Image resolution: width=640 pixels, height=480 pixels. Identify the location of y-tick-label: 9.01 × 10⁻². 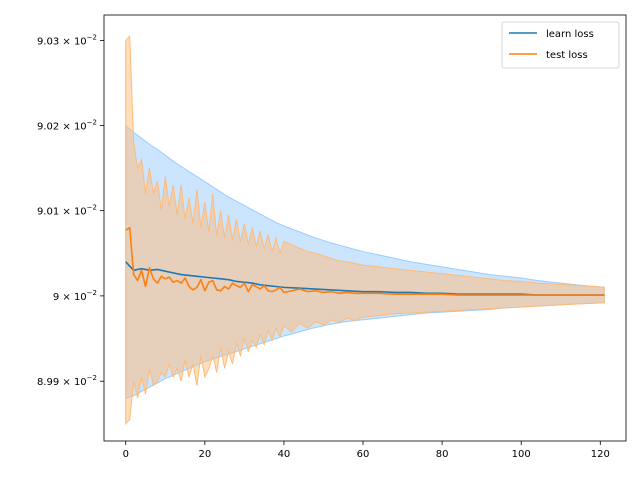
(67, 211).